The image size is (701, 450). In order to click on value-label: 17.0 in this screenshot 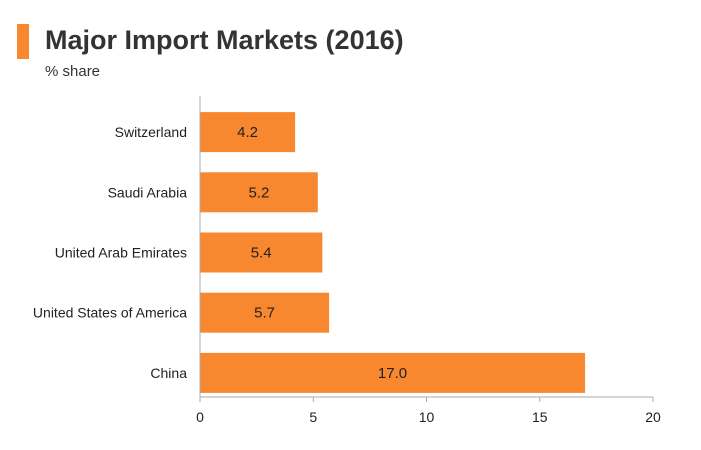, I will do `click(392, 373)`.